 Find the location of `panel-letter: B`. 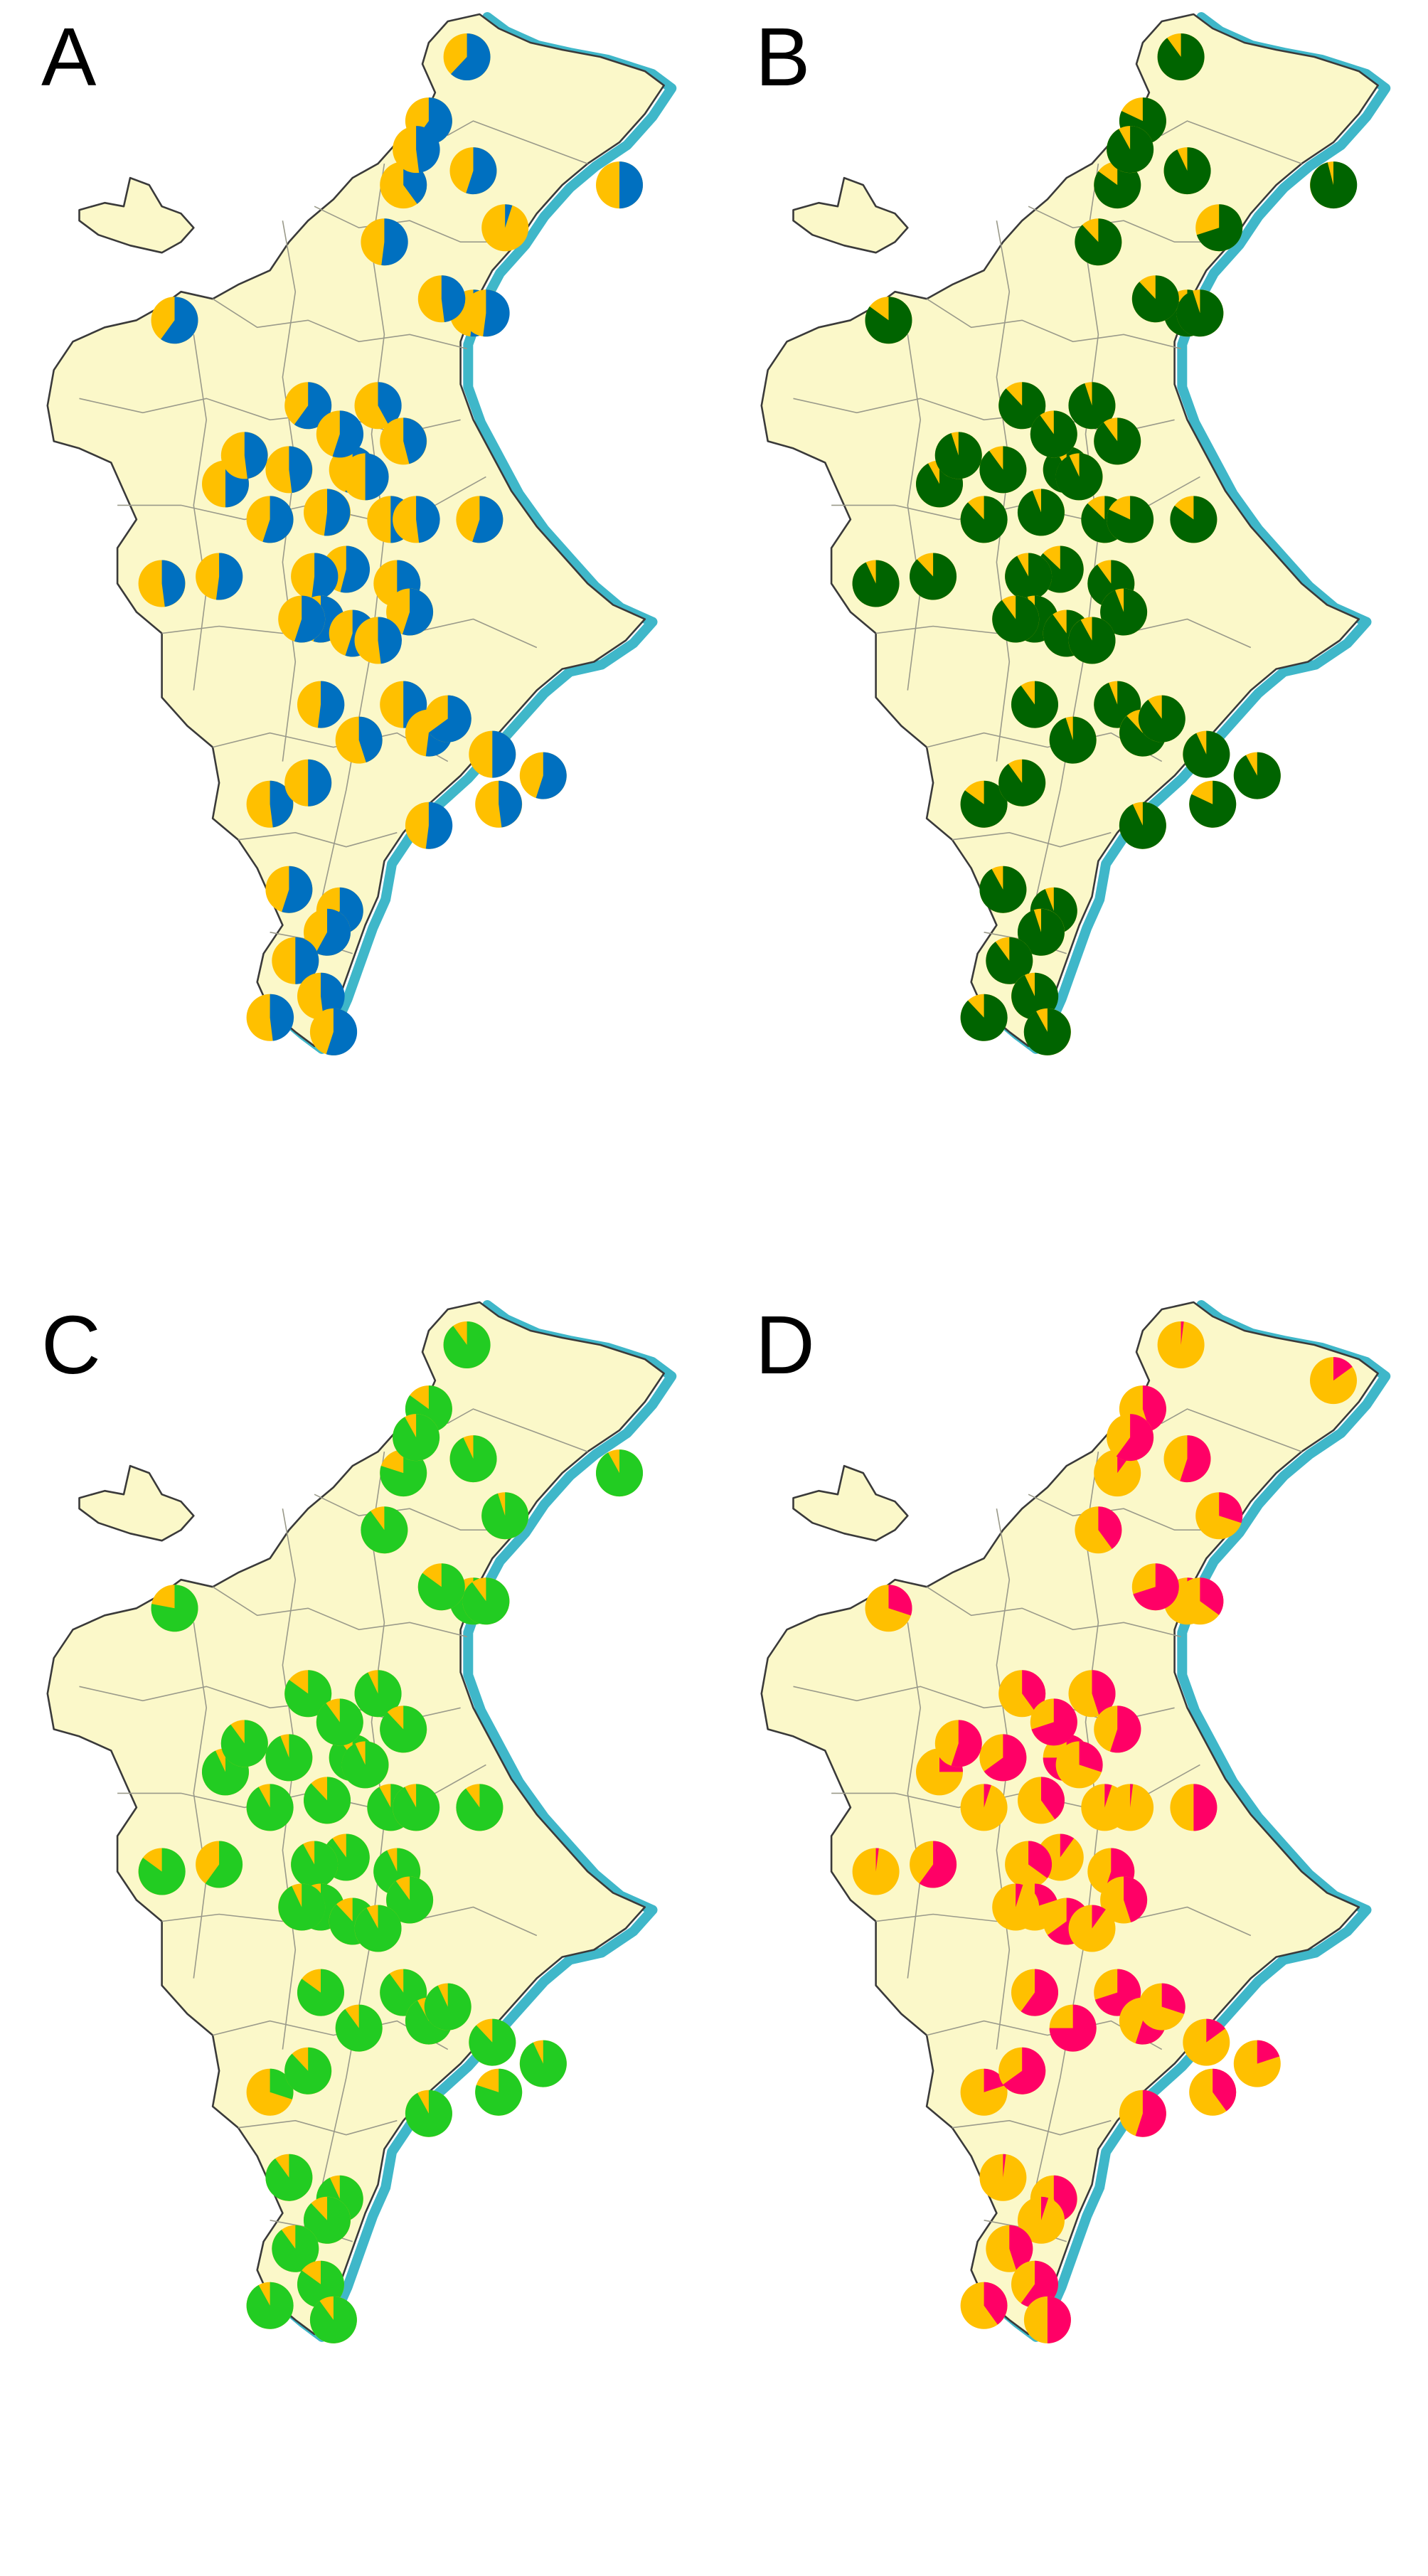

panel-letter: B is located at coordinates (782, 57).